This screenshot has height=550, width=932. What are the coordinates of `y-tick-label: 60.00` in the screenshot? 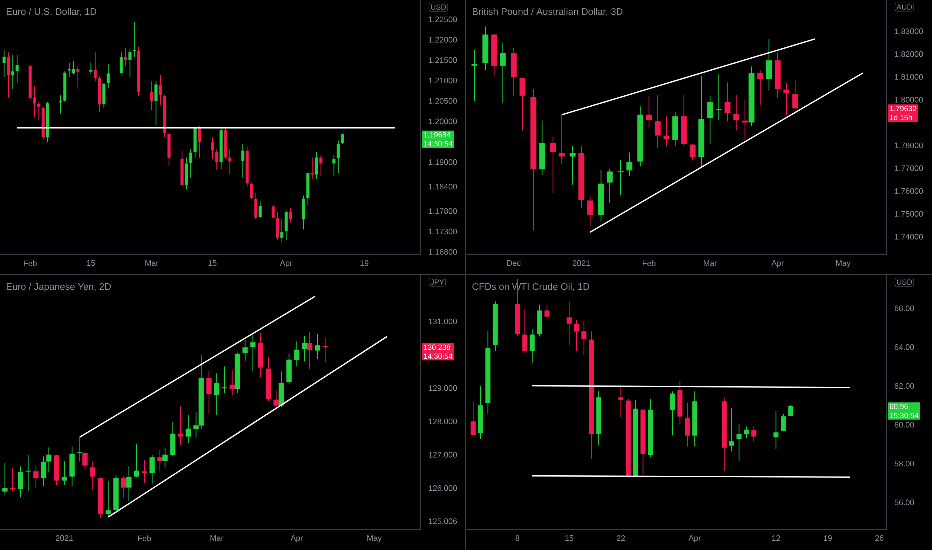 It's located at (904, 425).